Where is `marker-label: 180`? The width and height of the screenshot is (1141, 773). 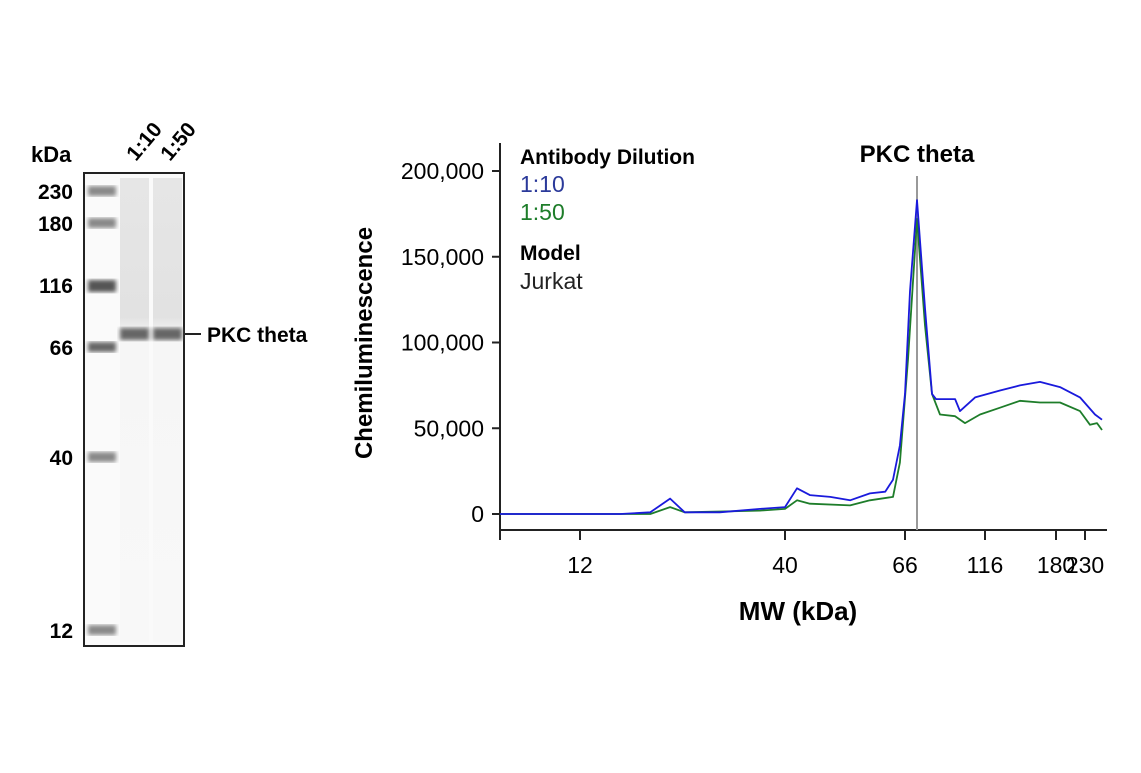
marker-label: 180 is located at coordinates (55, 224).